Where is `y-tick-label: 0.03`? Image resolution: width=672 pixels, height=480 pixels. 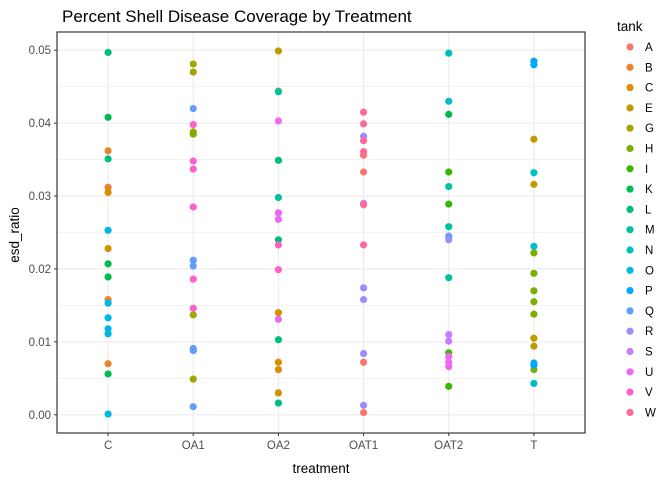
y-tick-label: 0.03 is located at coordinates (40, 197).